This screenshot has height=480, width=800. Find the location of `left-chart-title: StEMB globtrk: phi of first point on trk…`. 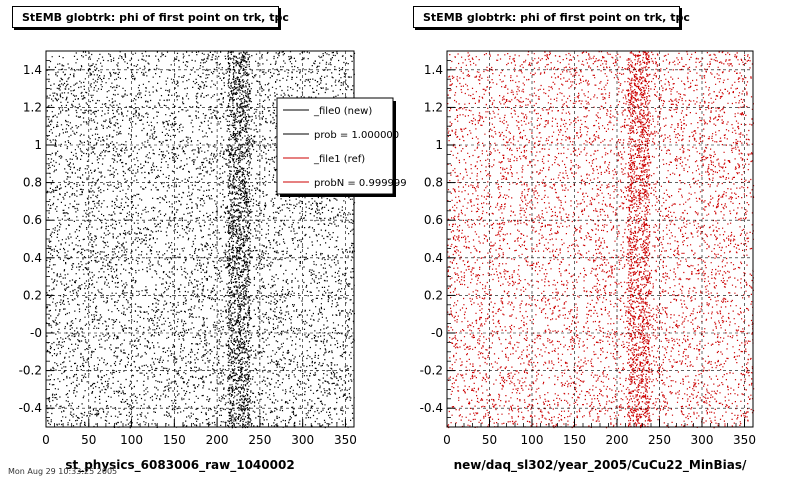

left-chart-title: StEMB globtrk: phi of first point on trk… is located at coordinates (150, 17).